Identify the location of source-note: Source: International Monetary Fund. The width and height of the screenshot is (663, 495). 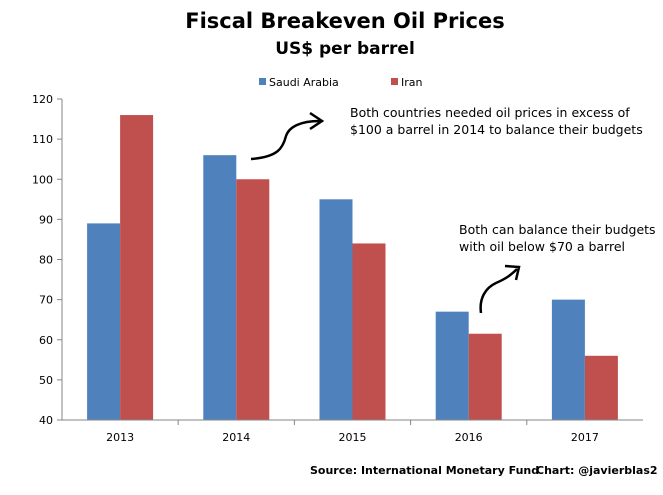
(424, 470).